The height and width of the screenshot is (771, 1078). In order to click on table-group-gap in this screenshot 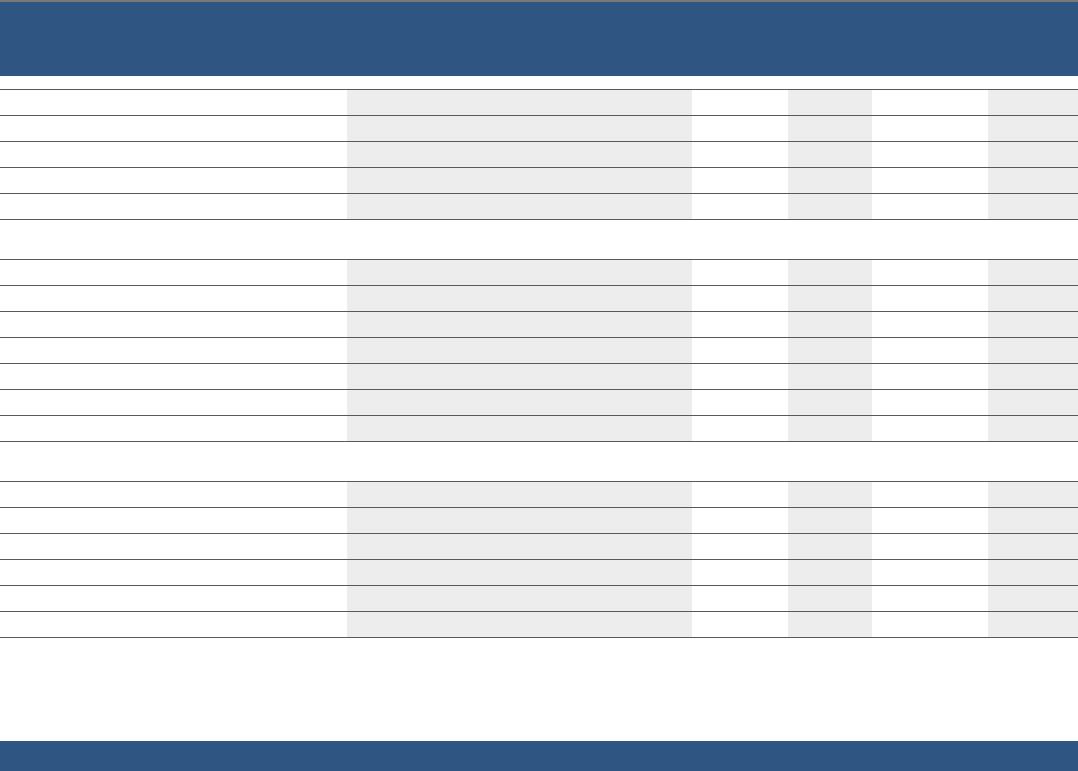, I will do `click(539, 239)`.